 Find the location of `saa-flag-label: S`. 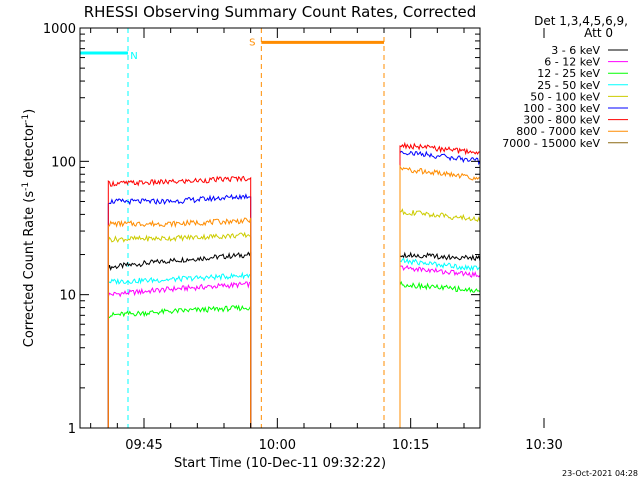

saa-flag-label: S is located at coordinates (252, 42).